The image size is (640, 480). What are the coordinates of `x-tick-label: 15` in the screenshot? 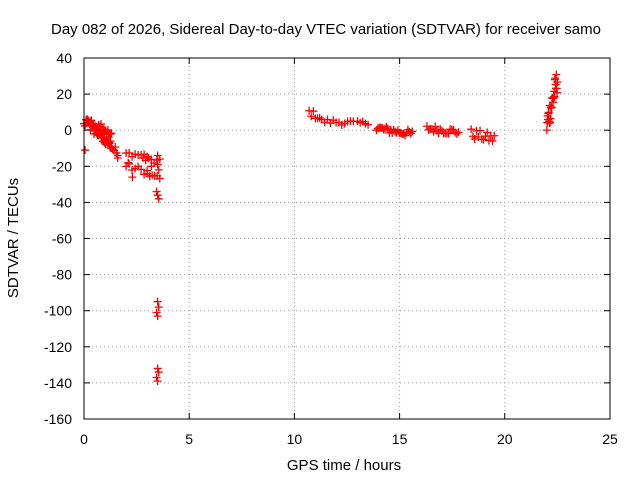 It's located at (400, 439).